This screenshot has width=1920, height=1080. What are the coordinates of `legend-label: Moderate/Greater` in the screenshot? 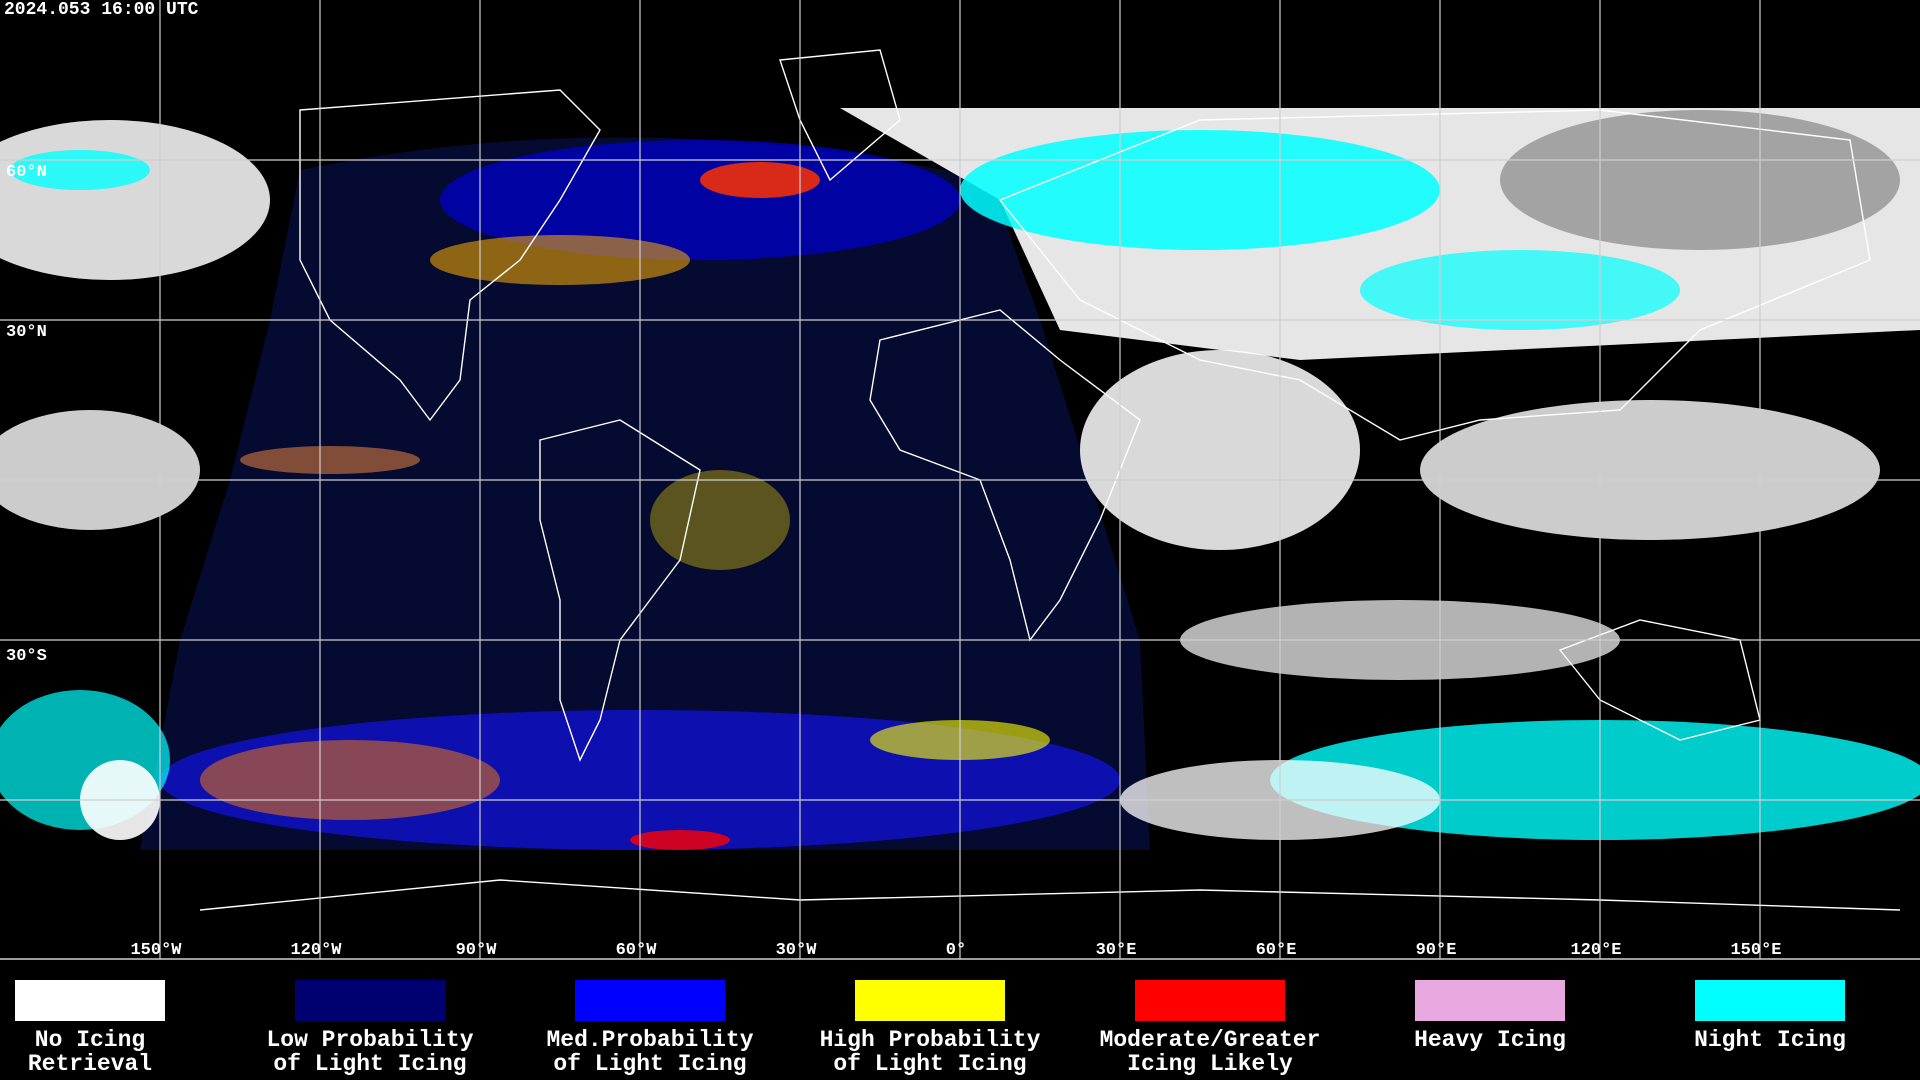 It's located at (1210, 1040).